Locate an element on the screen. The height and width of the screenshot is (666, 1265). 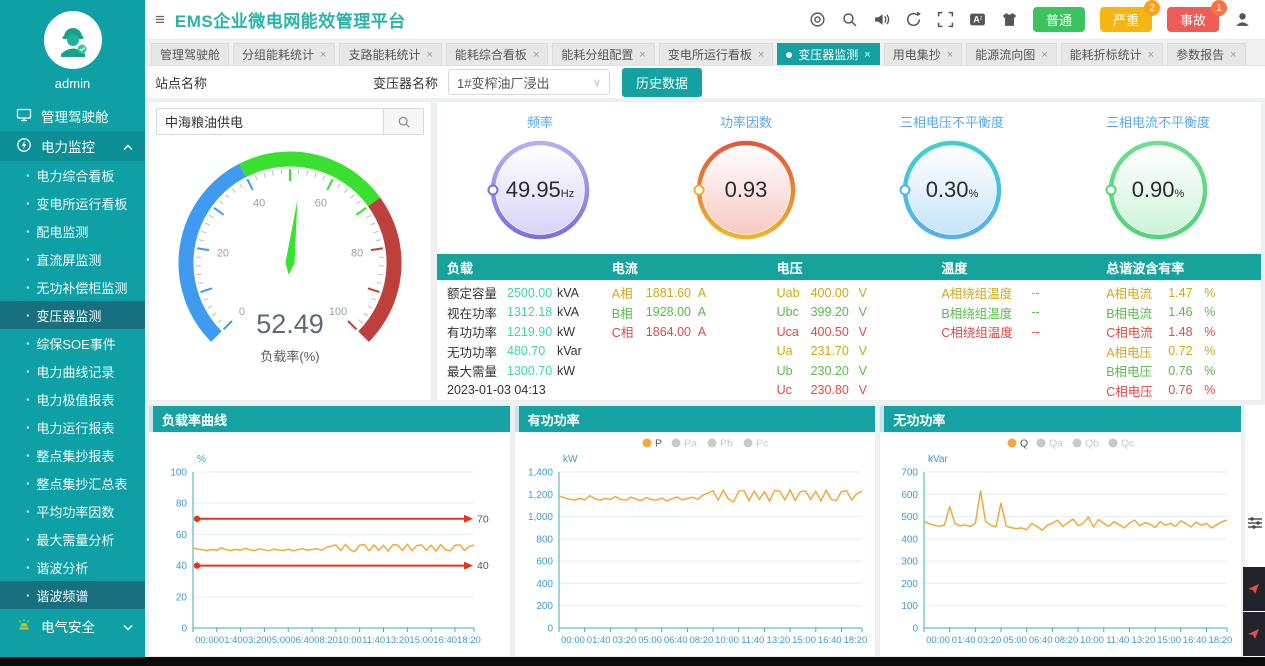
sidebar-item-16: · 谐波分析 is located at coordinates (72, 567).